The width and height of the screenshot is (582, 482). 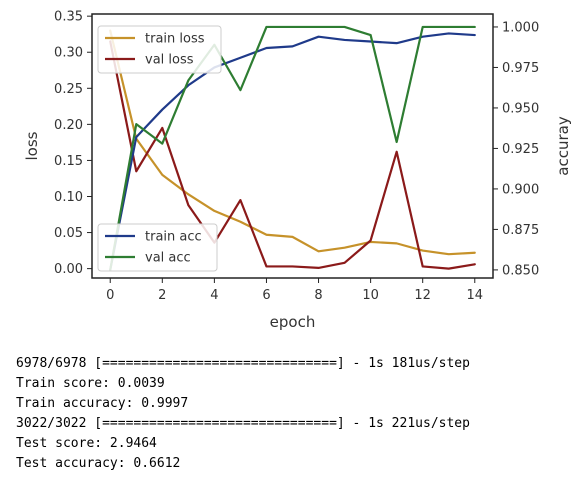 I want to click on y-right-tick-label: 0.900, so click(x=520, y=189).